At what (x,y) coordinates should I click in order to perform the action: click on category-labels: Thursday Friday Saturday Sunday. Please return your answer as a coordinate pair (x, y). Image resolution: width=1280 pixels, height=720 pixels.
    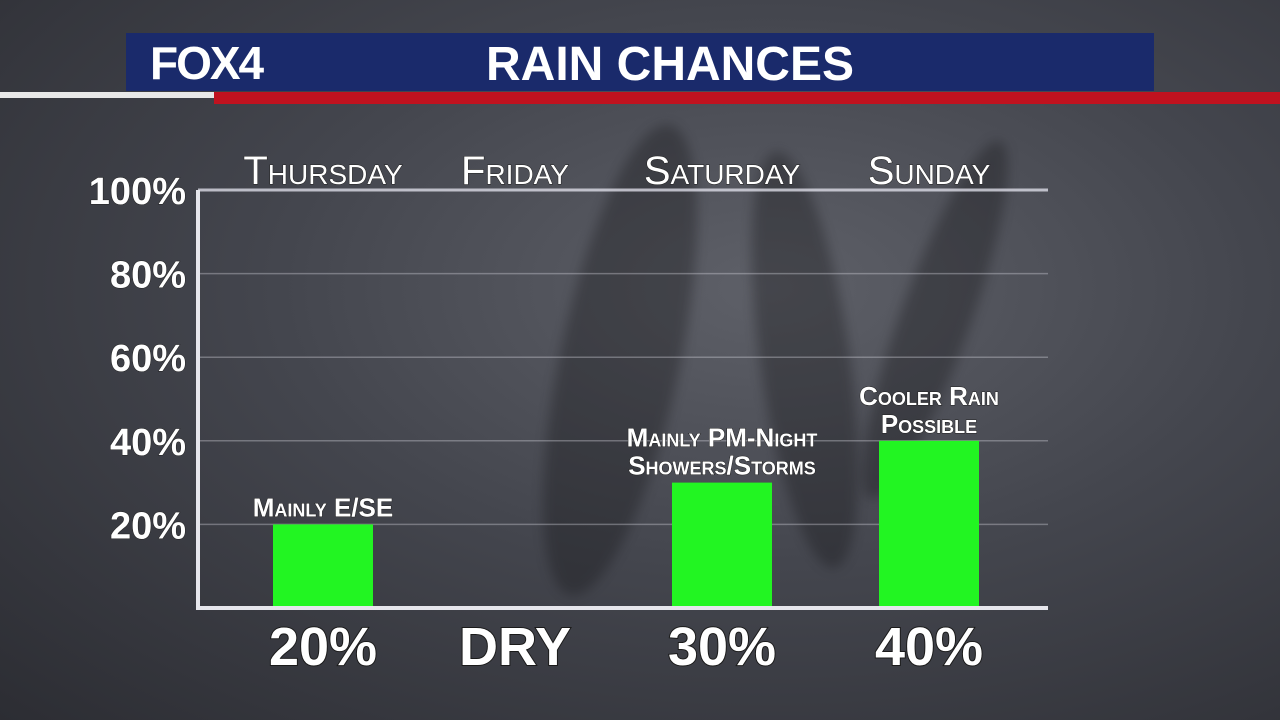
    Looking at the image, I should click on (617, 171).